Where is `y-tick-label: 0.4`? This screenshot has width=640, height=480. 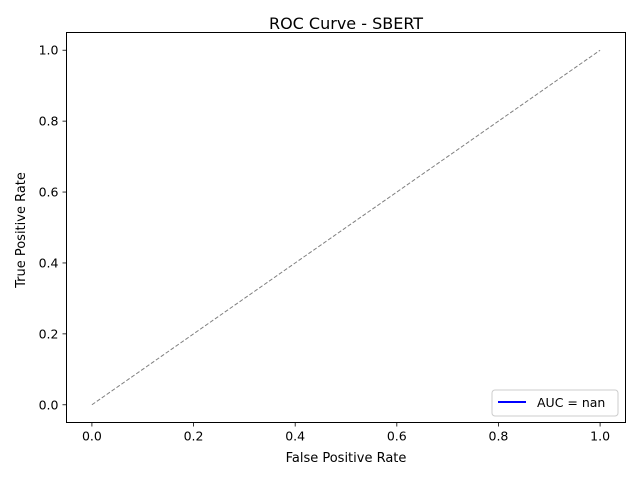 y-tick-label: 0.4 is located at coordinates (49, 262).